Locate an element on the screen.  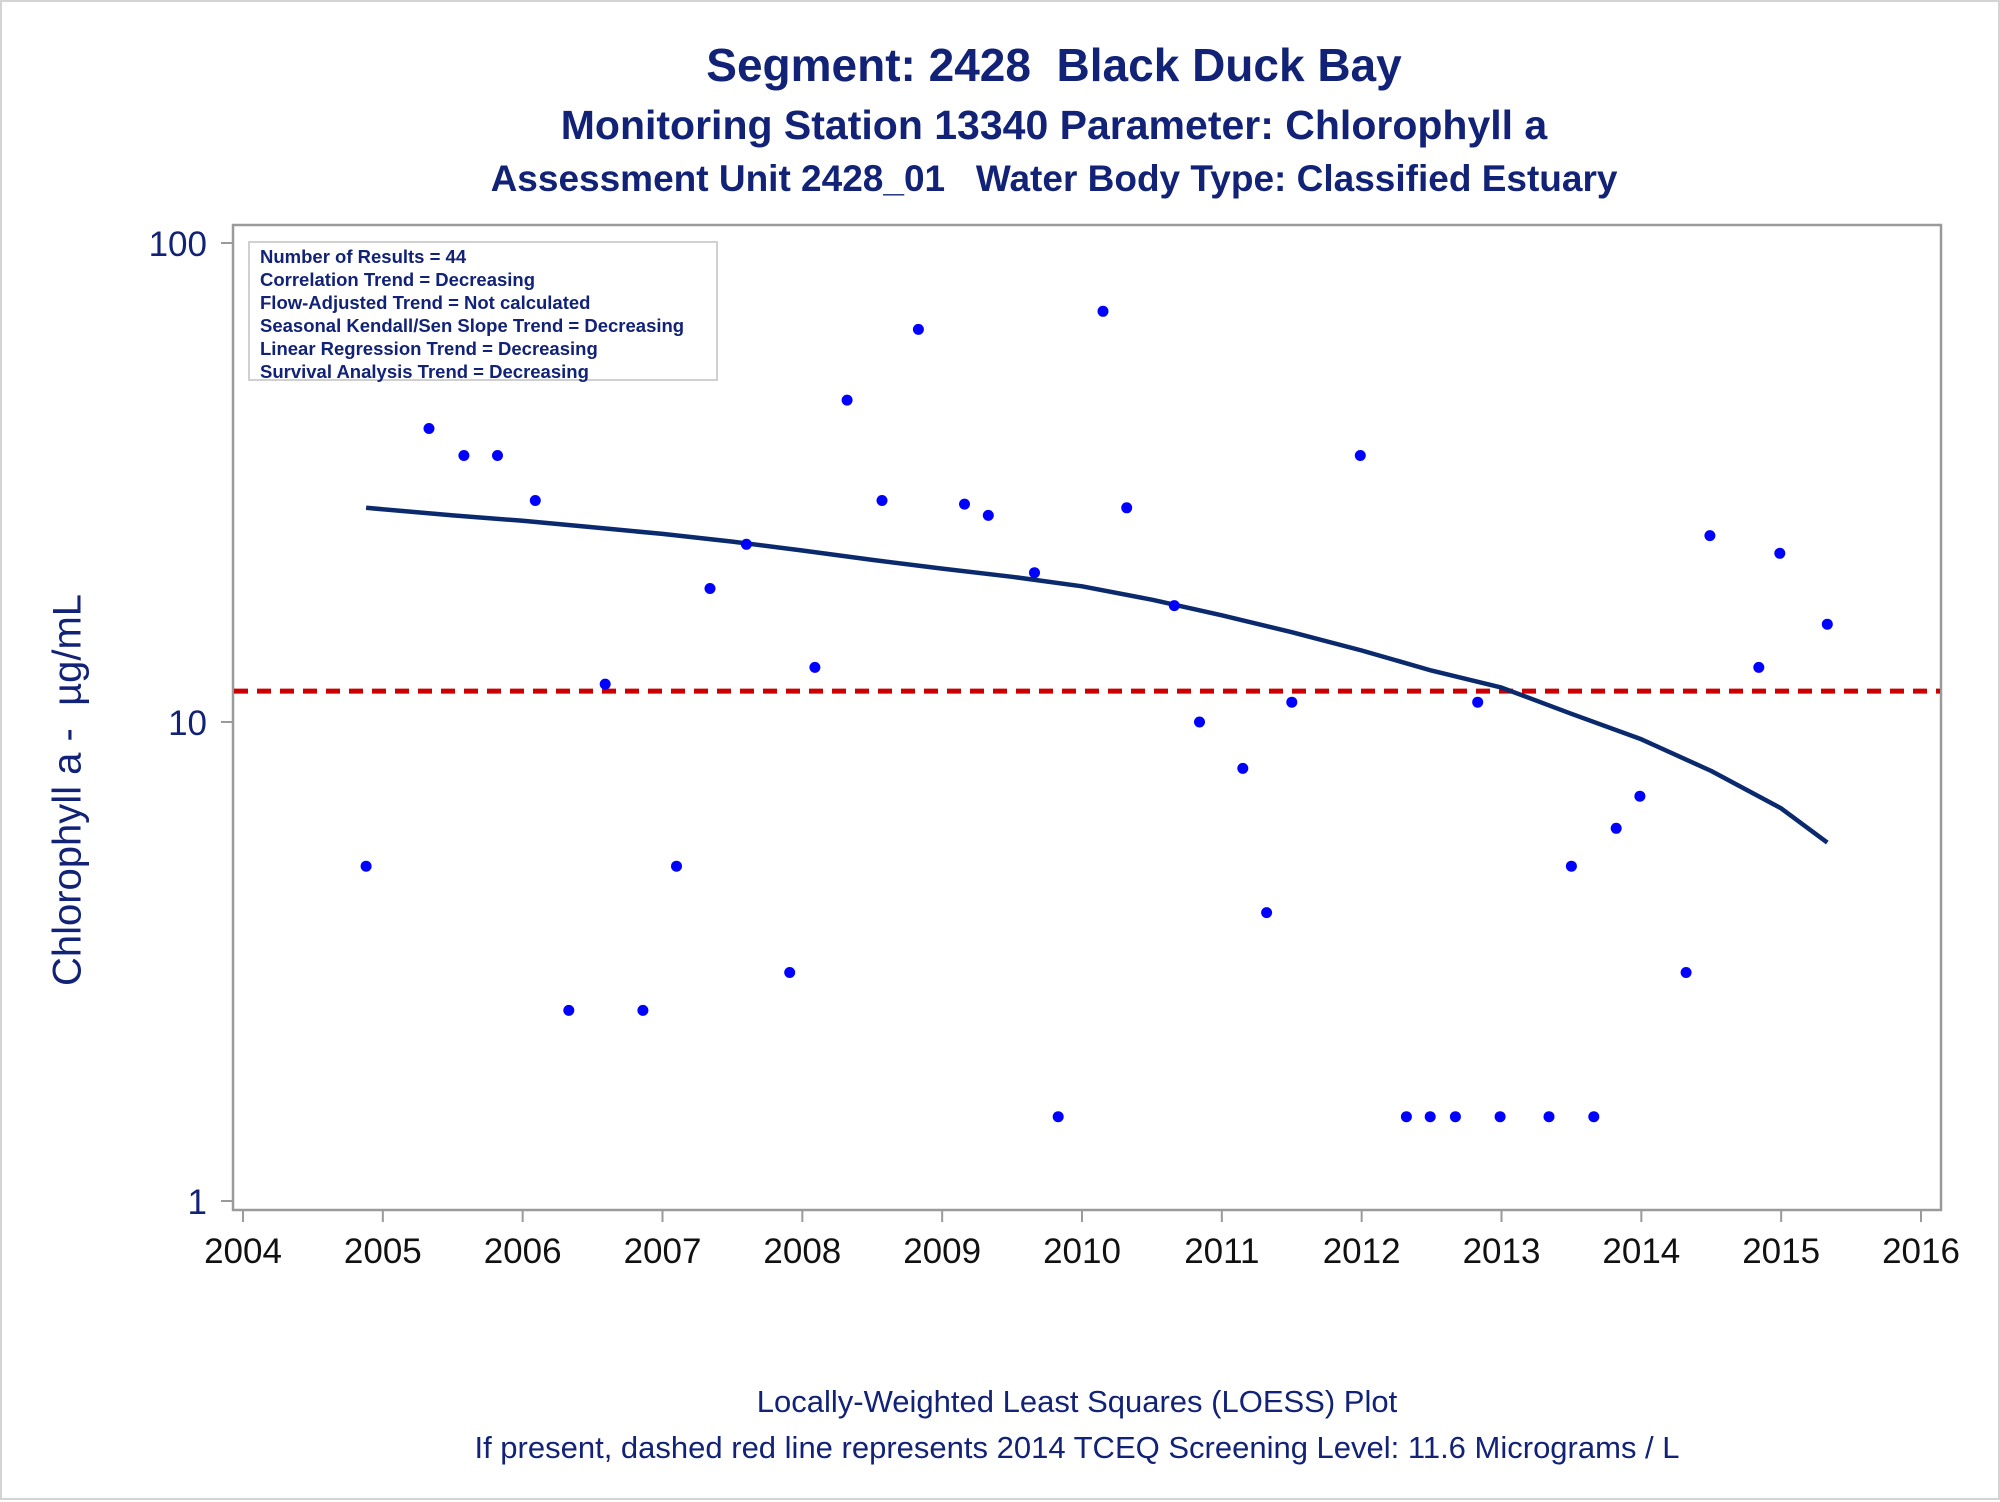
stats-line: Survival Analysis Trend = Decreasing is located at coordinates (424, 371).